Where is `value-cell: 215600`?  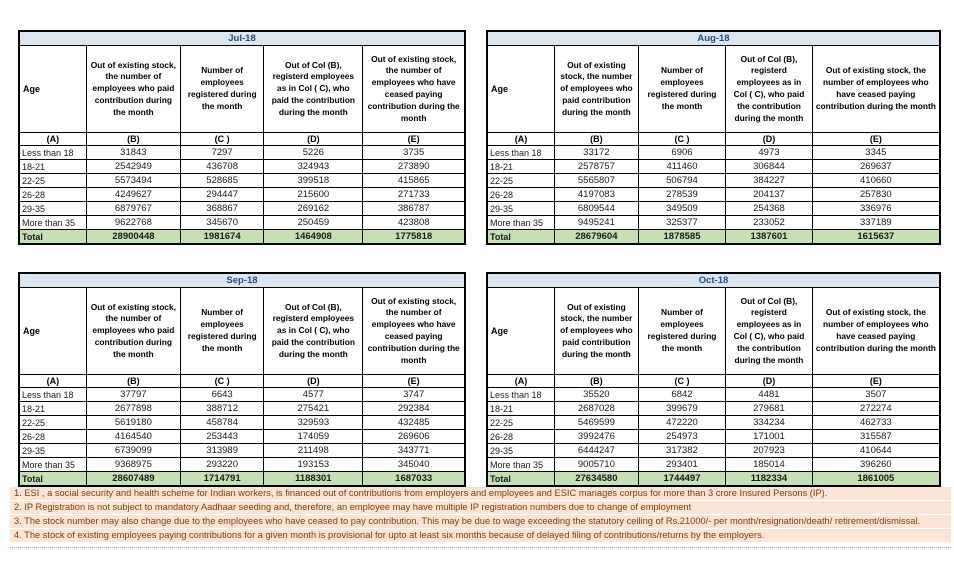
value-cell: 215600 is located at coordinates (313, 194).